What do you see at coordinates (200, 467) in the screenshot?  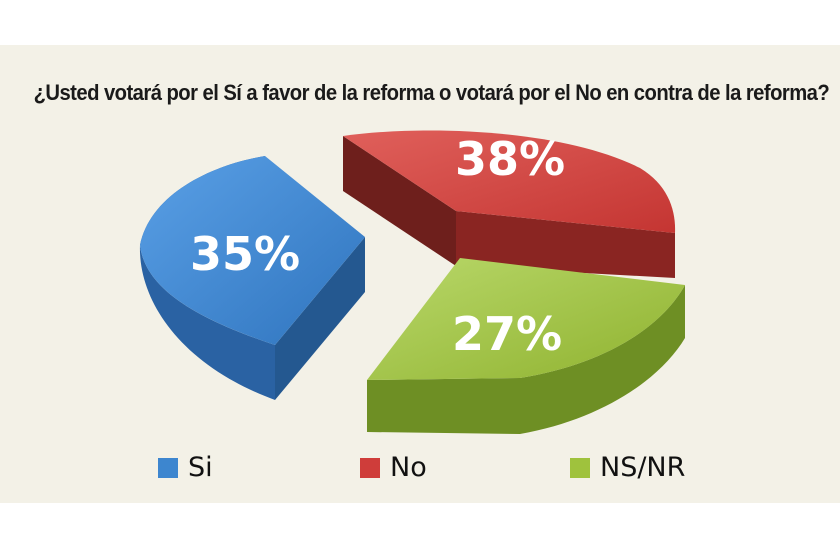 I see `legend-label-si: Si` at bounding box center [200, 467].